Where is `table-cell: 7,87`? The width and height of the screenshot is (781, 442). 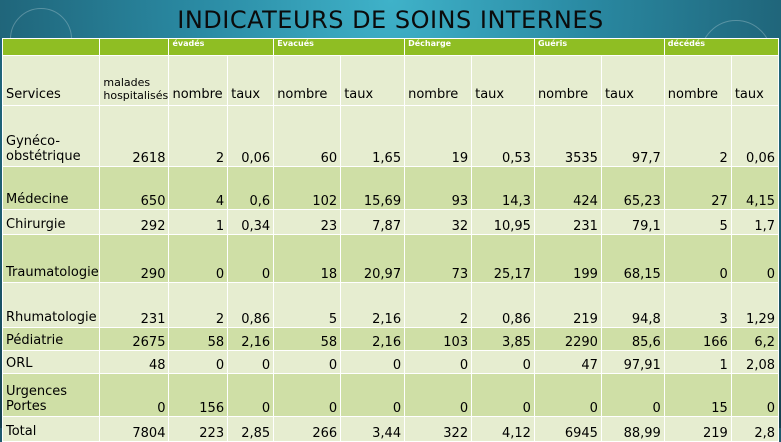
table-cell: 7,87 is located at coordinates (373, 222).